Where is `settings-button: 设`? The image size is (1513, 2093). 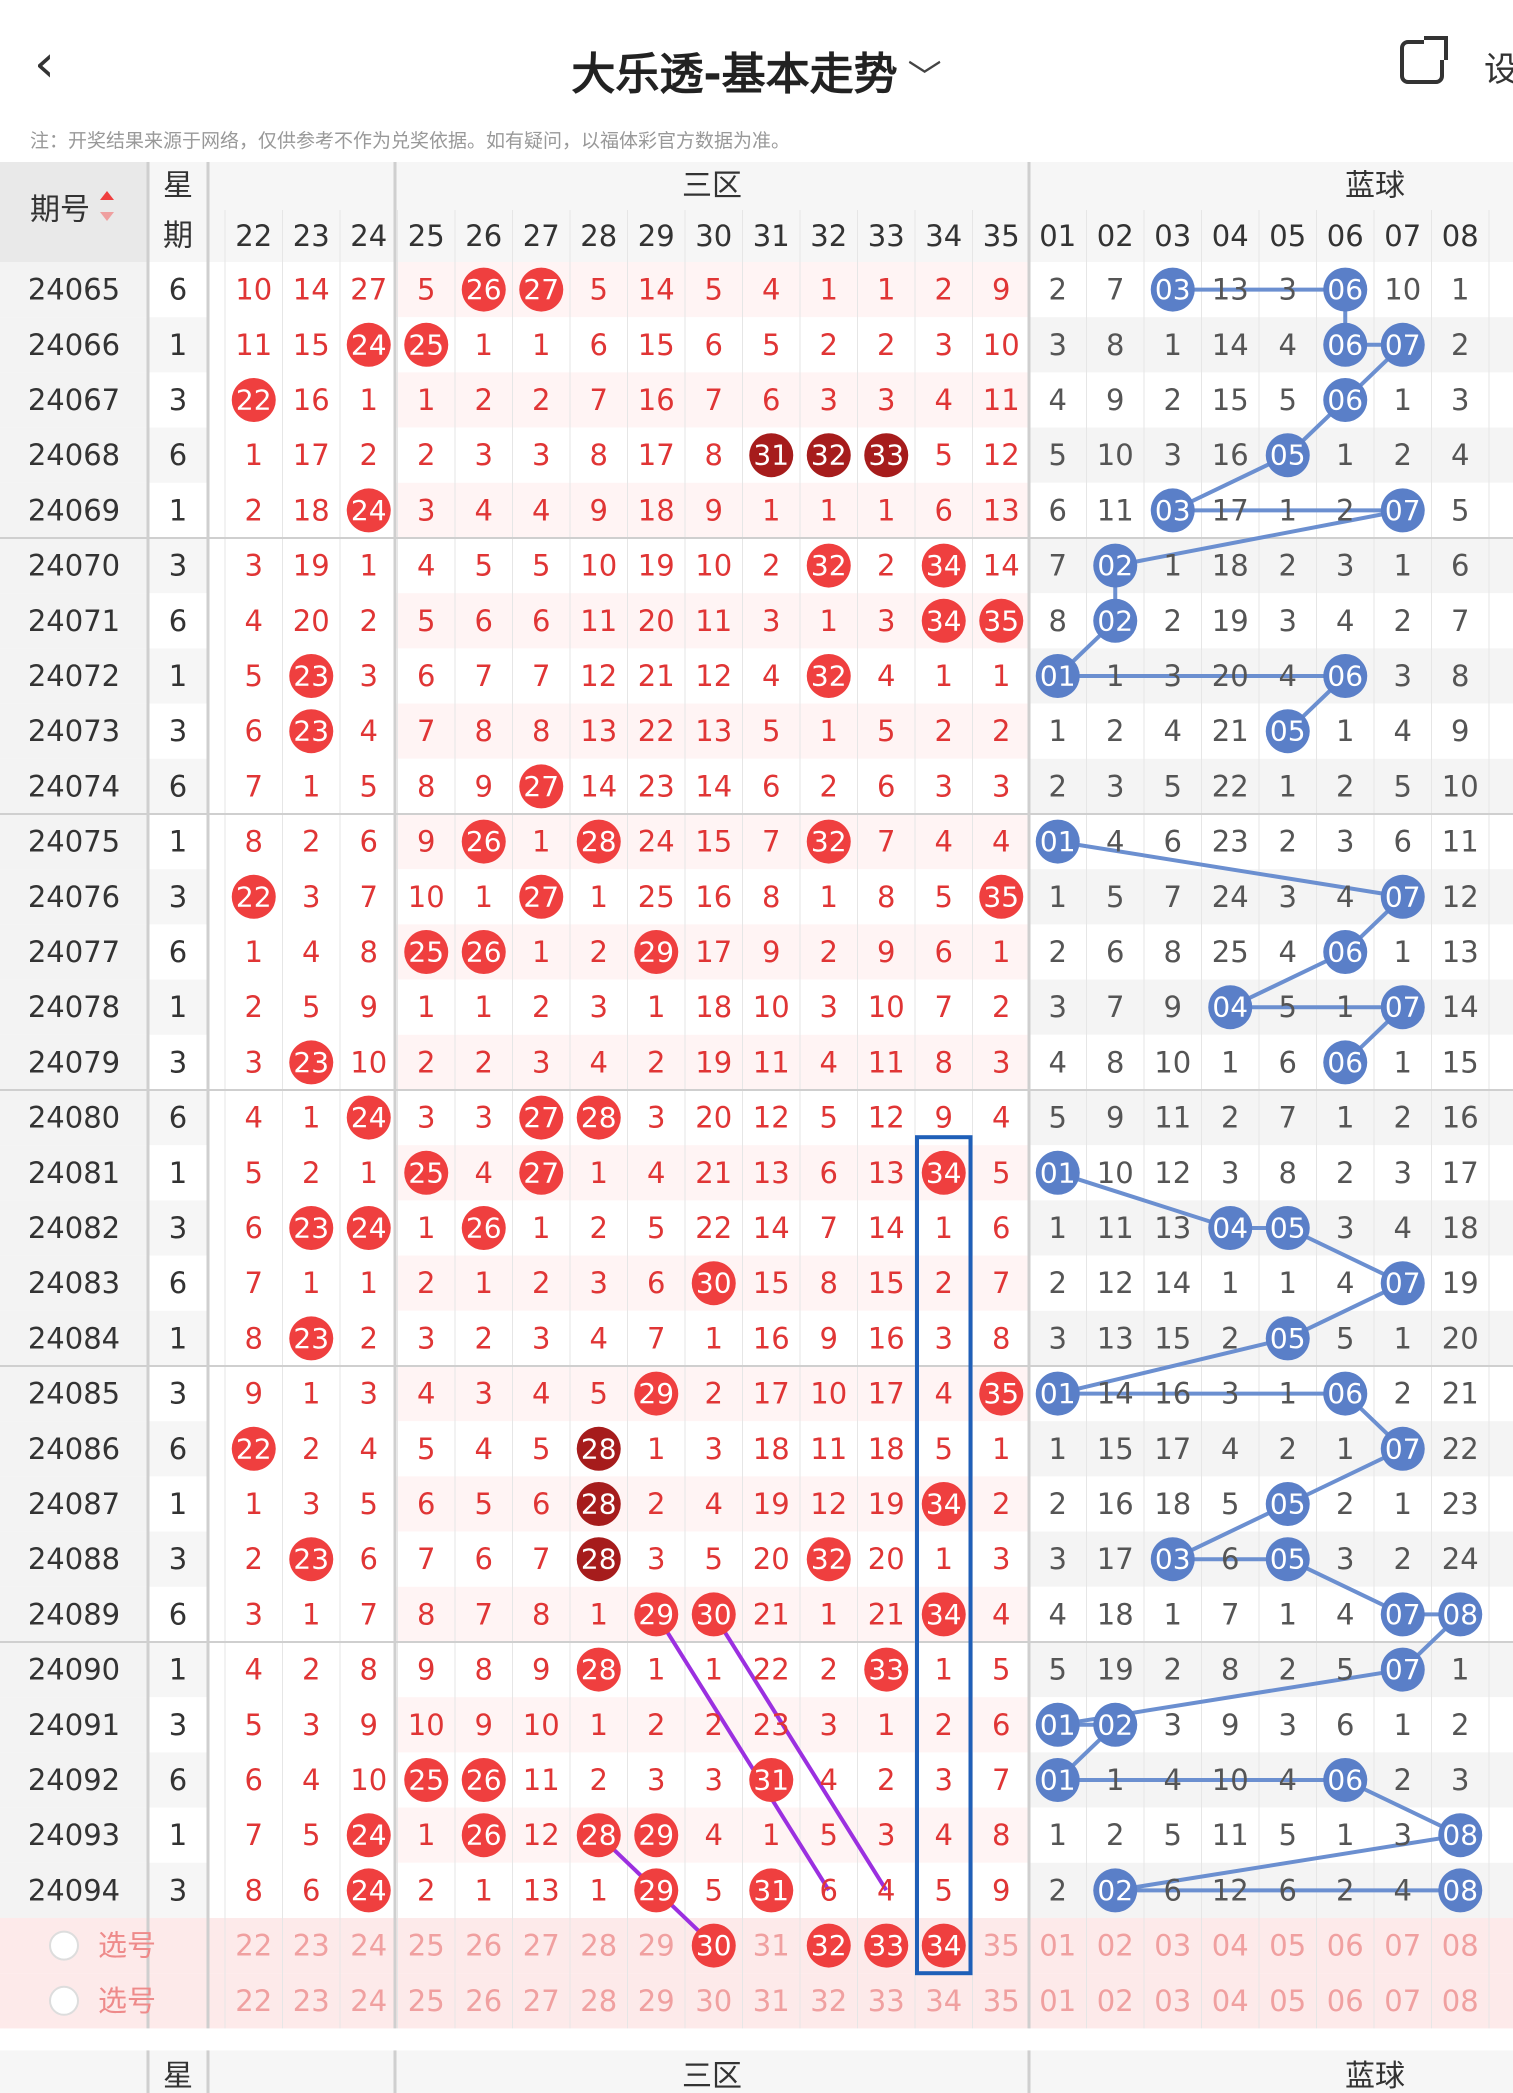 settings-button: 设 is located at coordinates (1498, 70).